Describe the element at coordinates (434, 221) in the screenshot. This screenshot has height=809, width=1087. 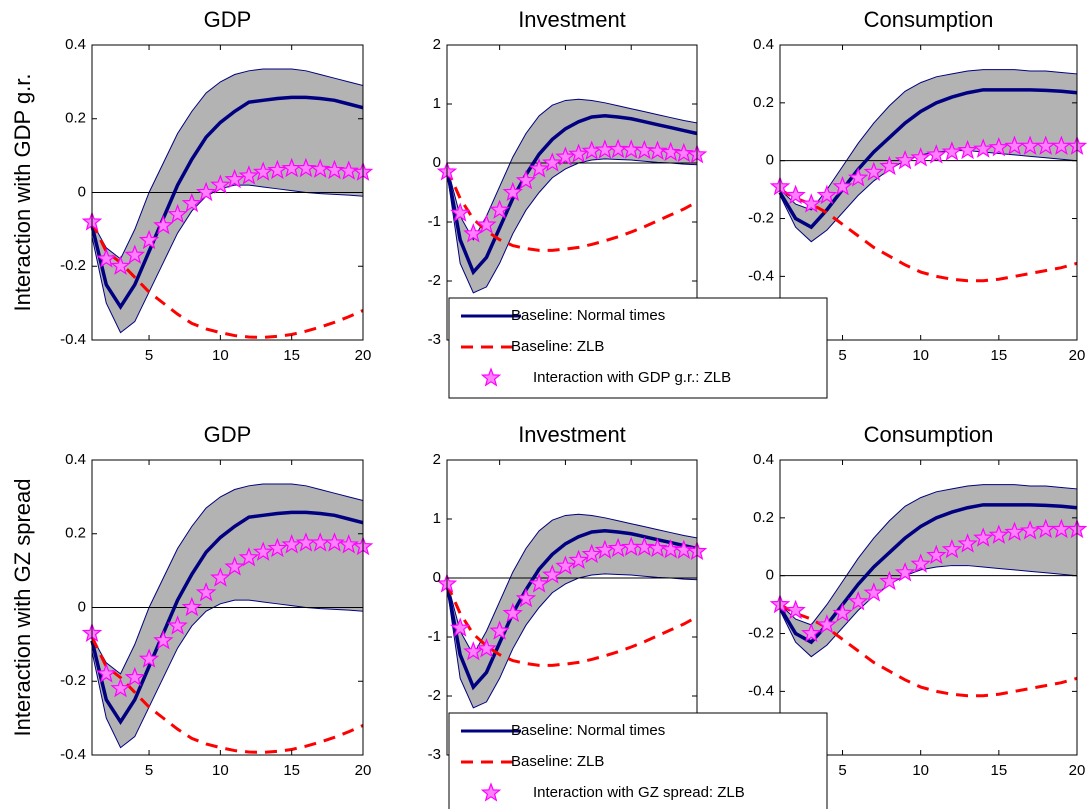
I see `y-tick-label: -1` at that location.